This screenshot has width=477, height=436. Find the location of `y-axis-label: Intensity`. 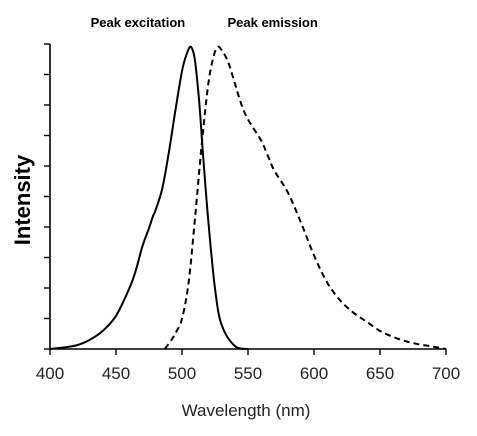

y-axis-label: Intensity is located at coordinates (22, 199).